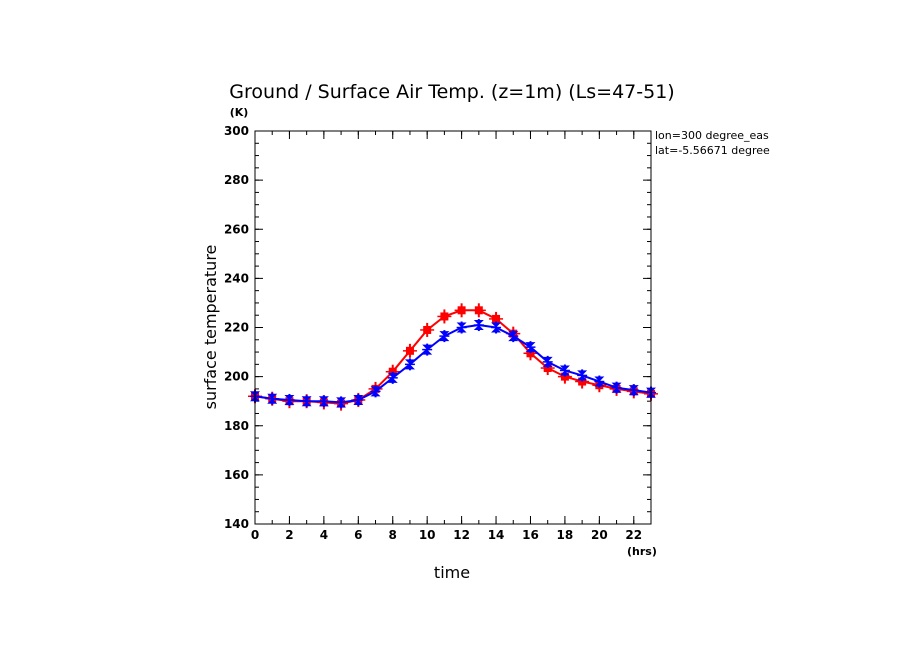 The width and height of the screenshot is (904, 659). I want to click on x-tick-label: 16, so click(530, 535).